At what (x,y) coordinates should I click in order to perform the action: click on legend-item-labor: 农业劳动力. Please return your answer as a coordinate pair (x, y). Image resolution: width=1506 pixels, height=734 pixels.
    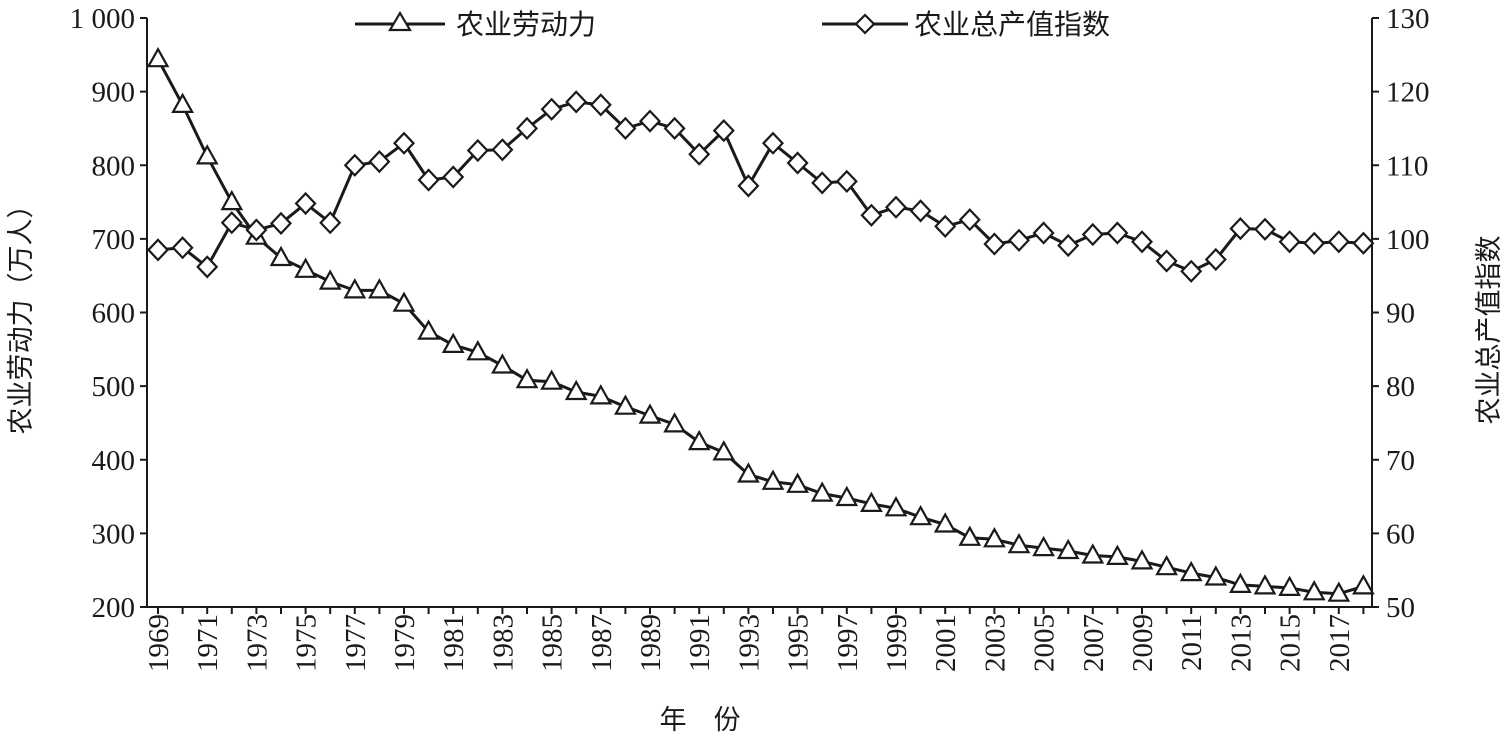
    Looking at the image, I should click on (475, 24).